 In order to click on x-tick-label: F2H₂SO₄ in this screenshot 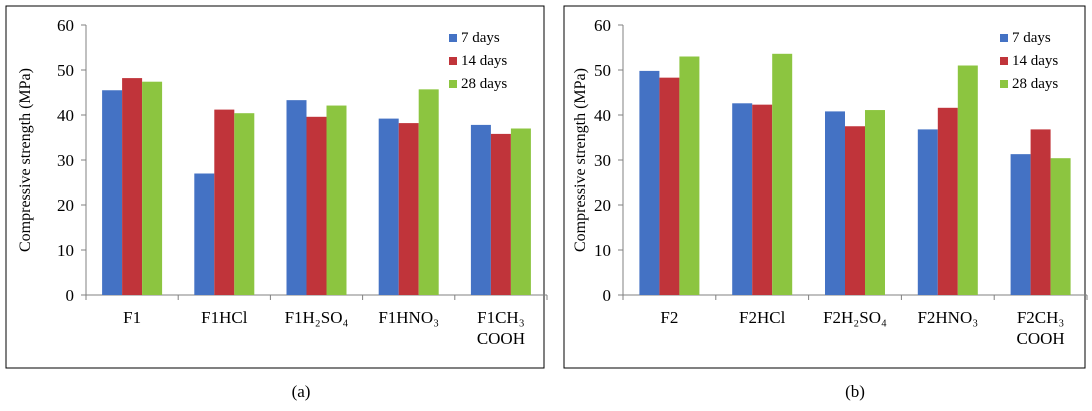, I will do `click(855, 317)`.